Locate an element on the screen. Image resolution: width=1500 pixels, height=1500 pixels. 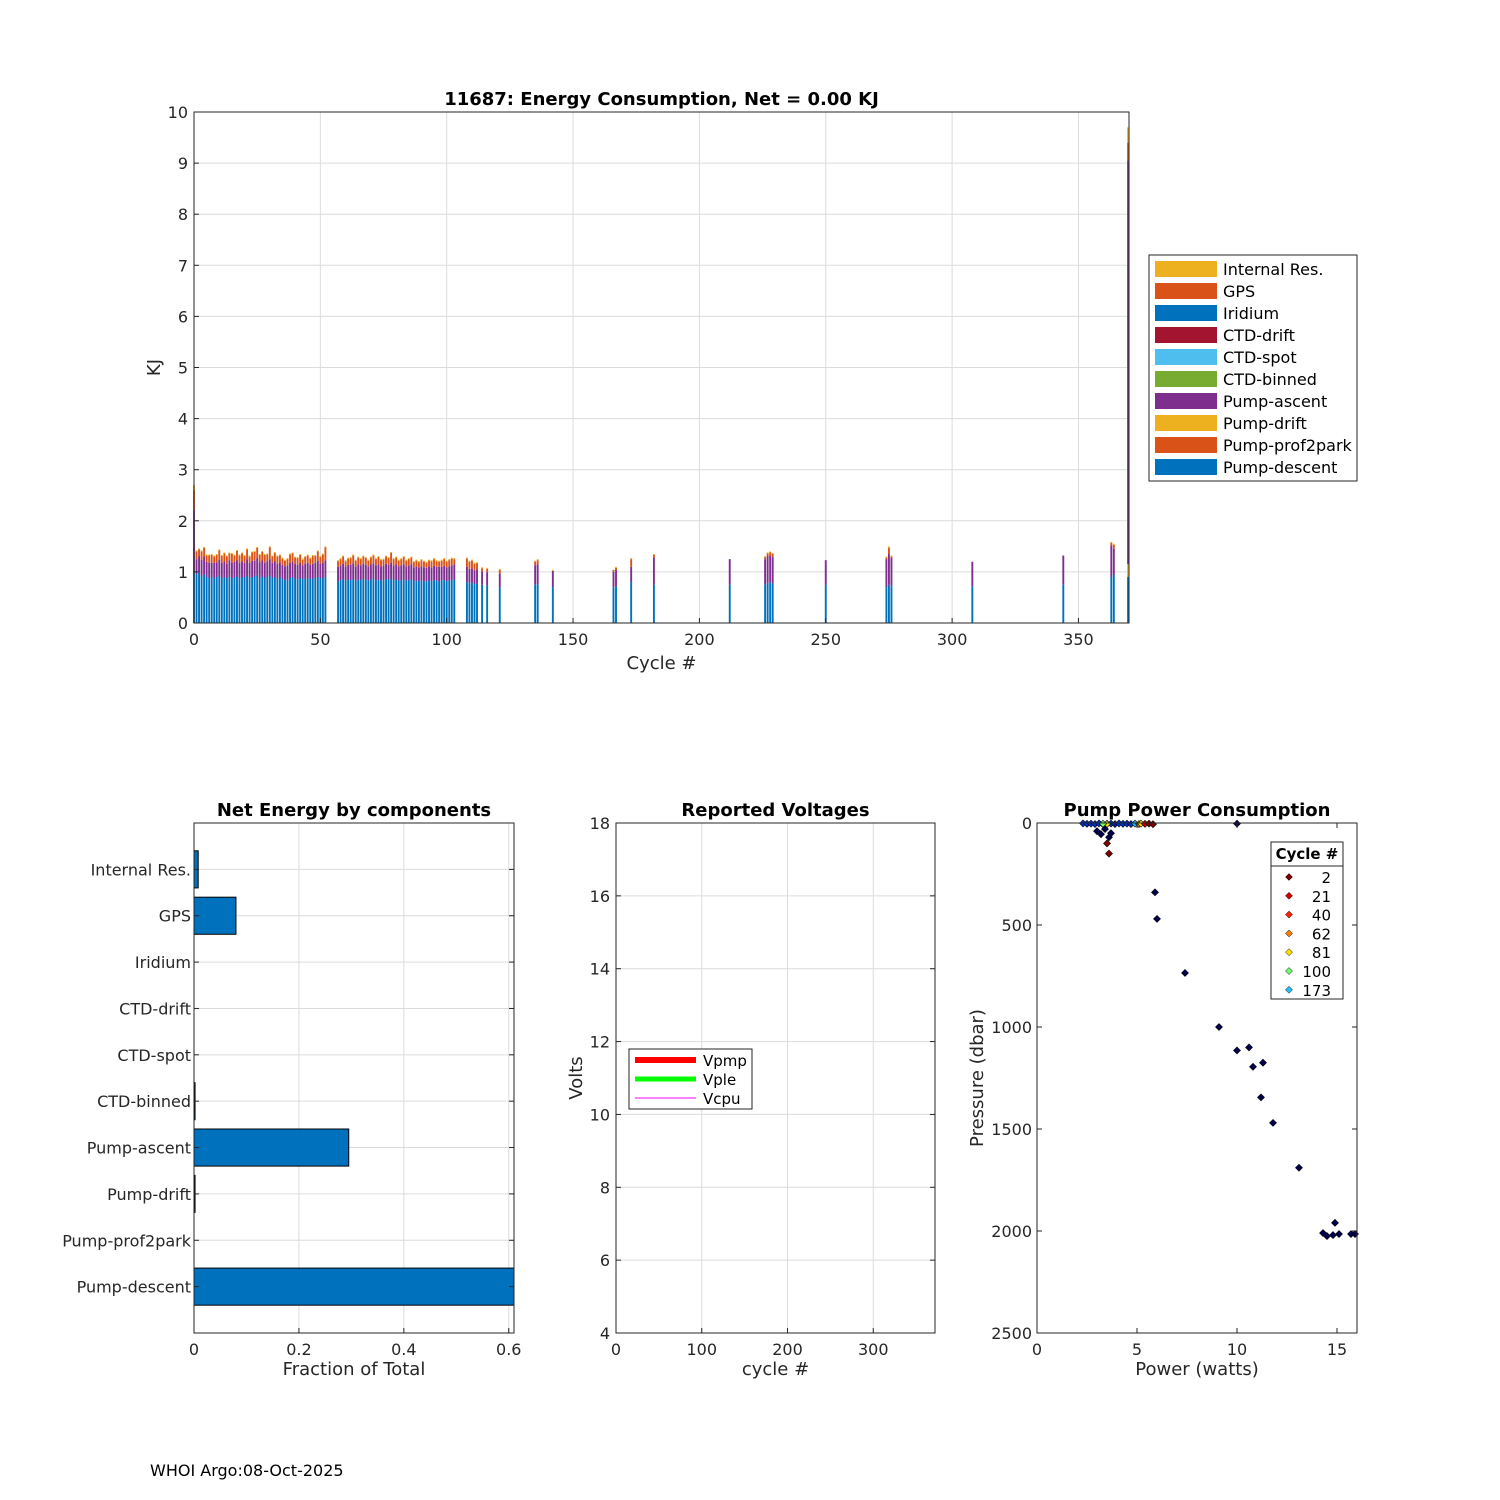
energy-xtick-label: 50 is located at coordinates (320, 639).